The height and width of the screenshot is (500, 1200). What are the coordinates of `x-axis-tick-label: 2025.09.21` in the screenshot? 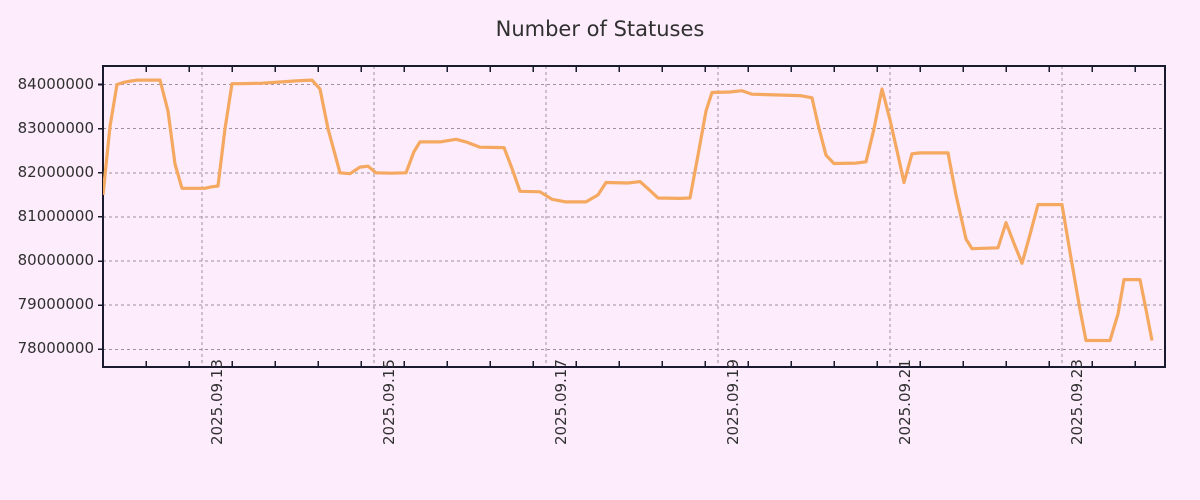 It's located at (905, 402).